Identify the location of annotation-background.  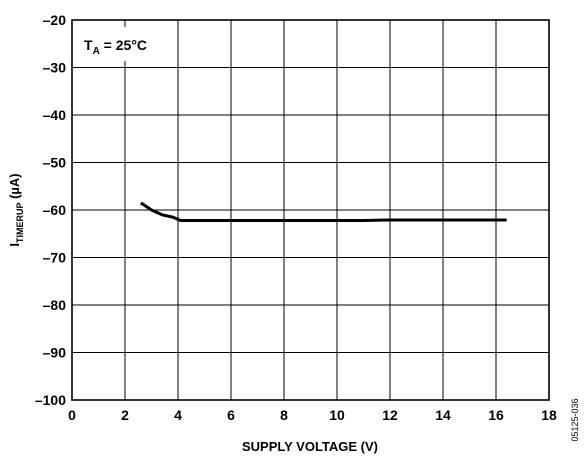
(125, 44).